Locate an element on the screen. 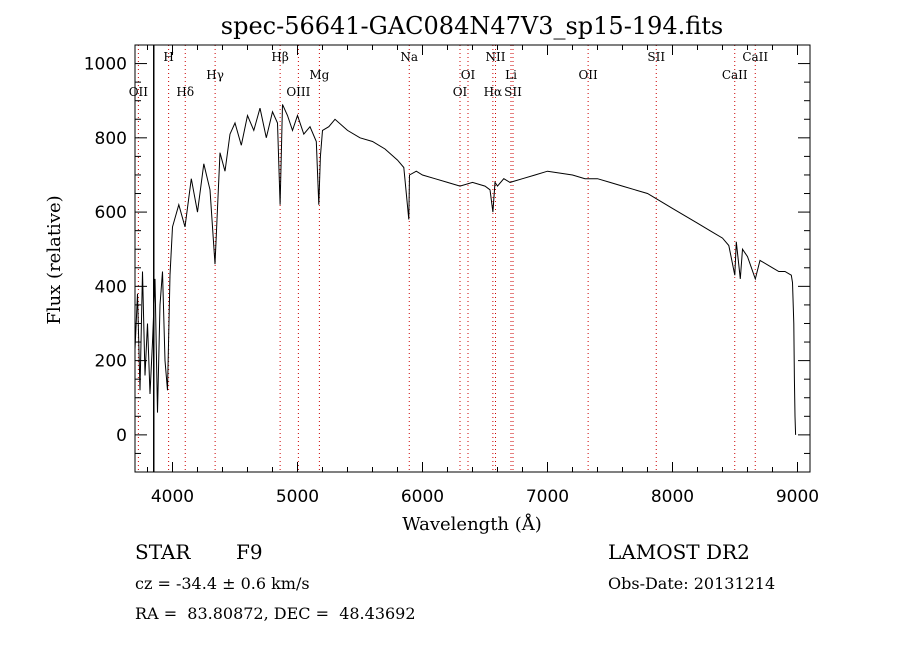  y-tick-label: 0 is located at coordinates (121, 436).